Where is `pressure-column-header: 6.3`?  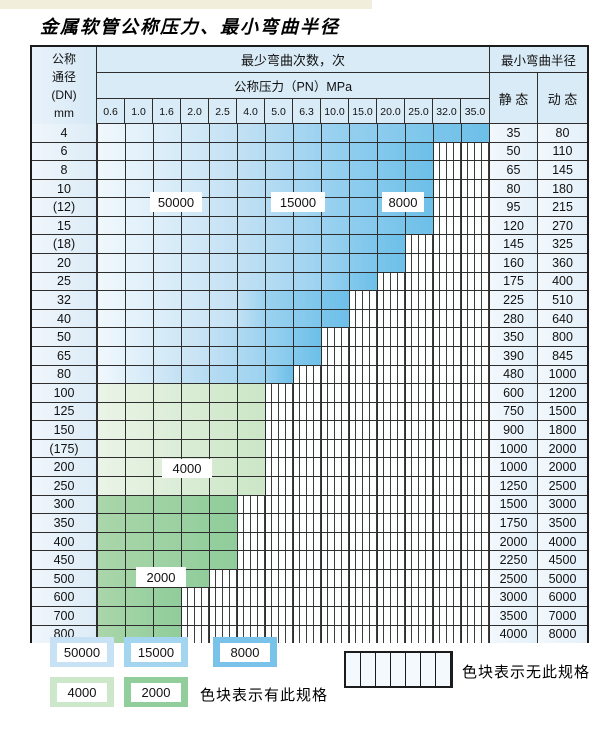
pressure-column-header: 6.3 is located at coordinates (307, 111).